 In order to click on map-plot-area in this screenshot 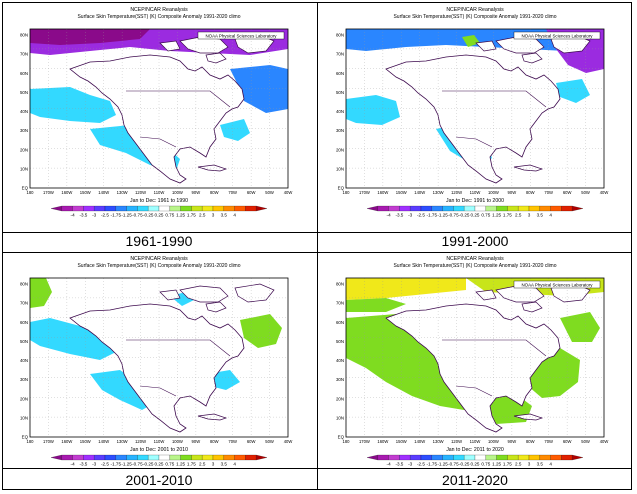, I will do `click(475, 108)`.